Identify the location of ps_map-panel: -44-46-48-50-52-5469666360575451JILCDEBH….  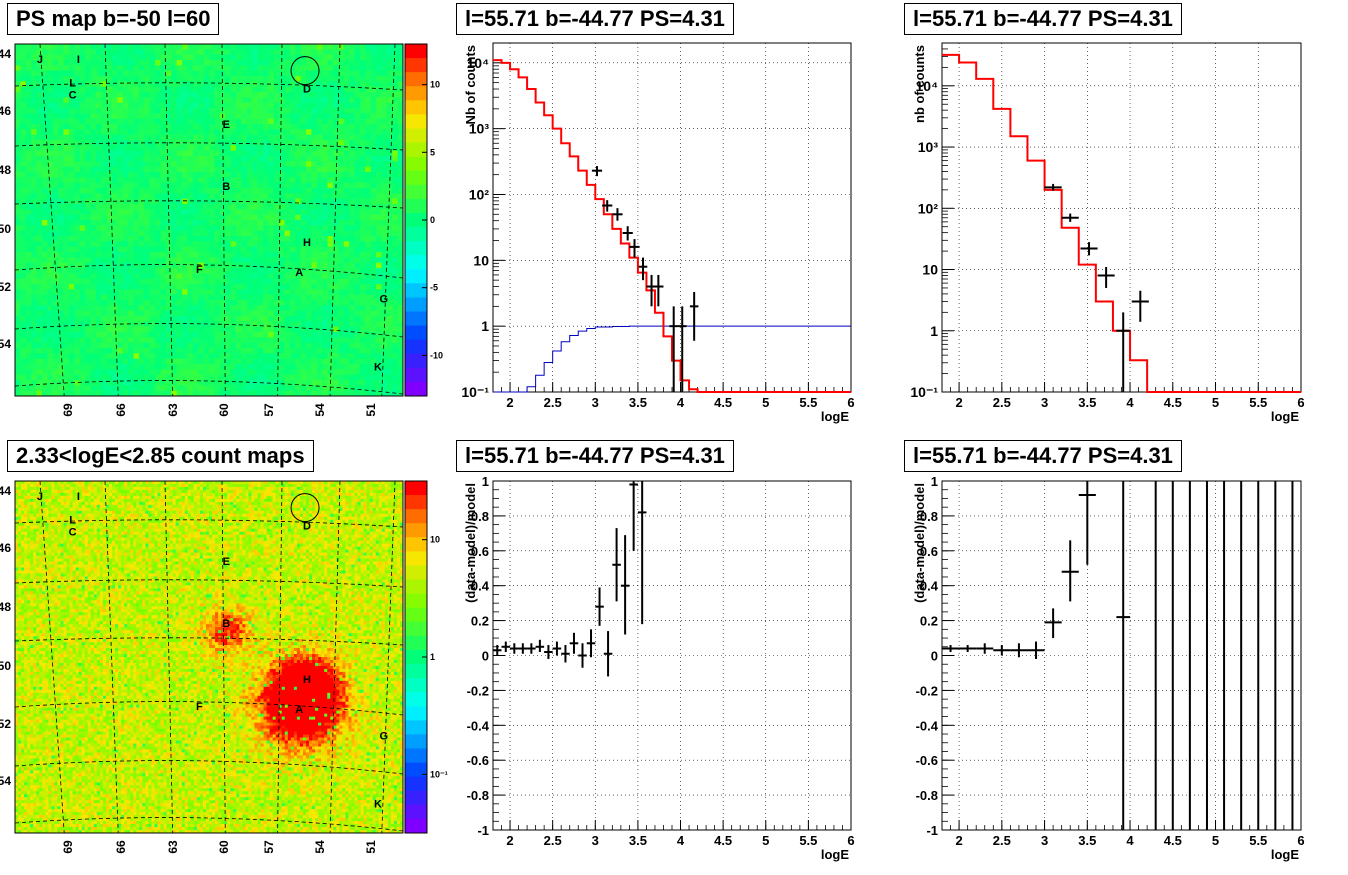
(221, 230).